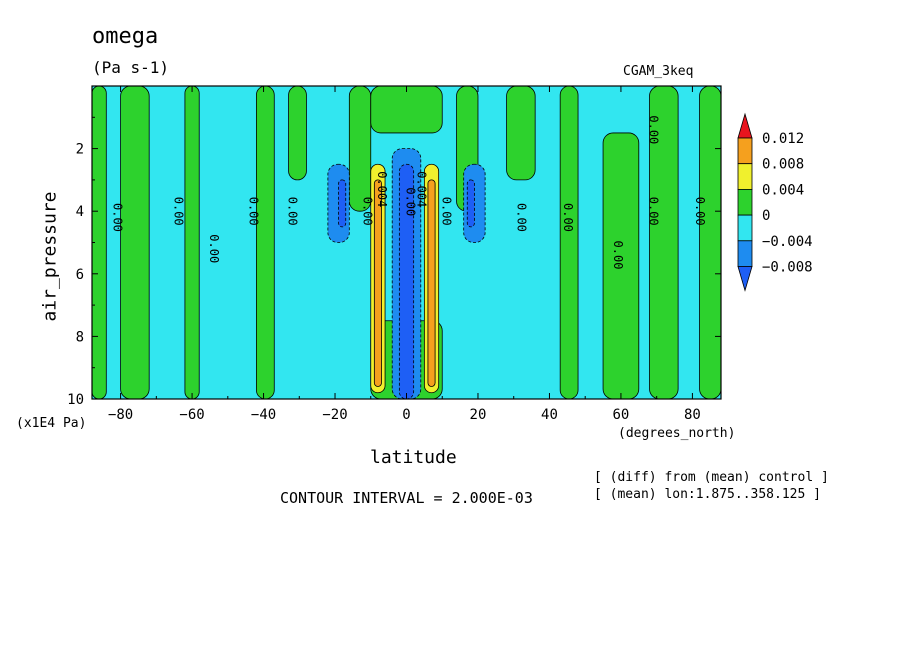  I want to click on colorbar-label: 0, so click(766, 216).